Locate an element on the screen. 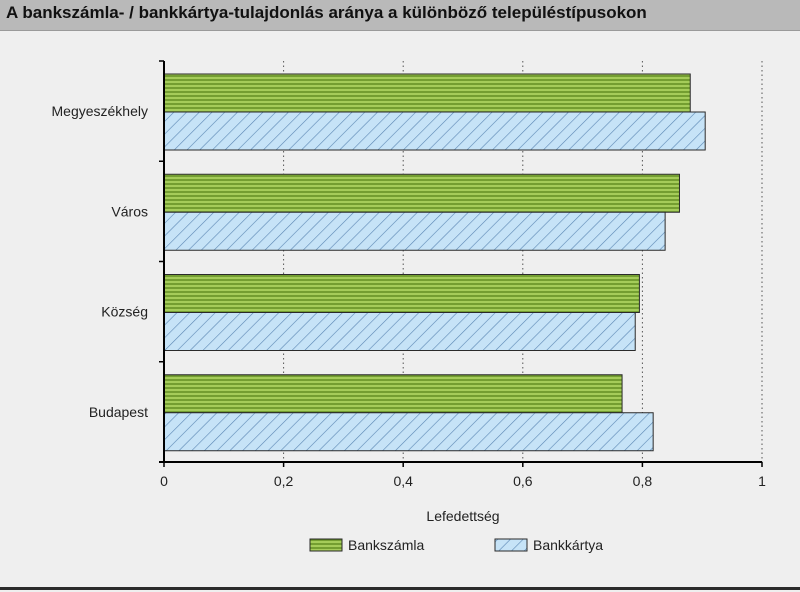 The height and width of the screenshot is (592, 800). bottom-rule is located at coordinates (400, 588).